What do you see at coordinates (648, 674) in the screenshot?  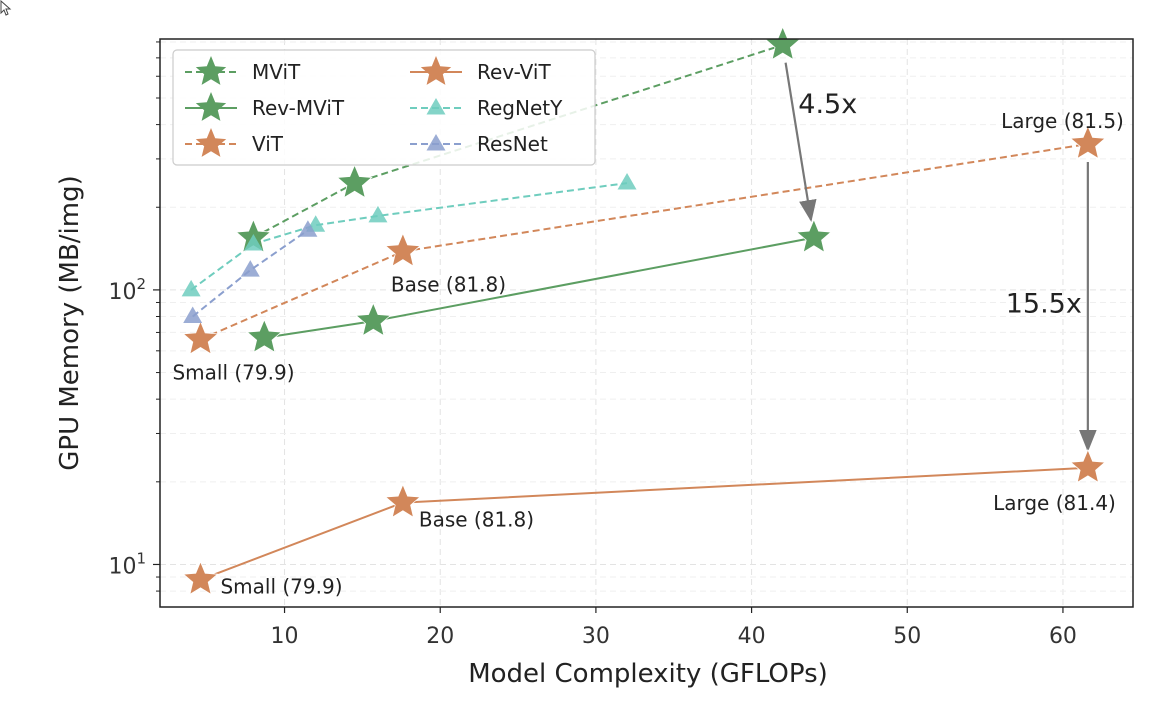 I see `x-axis-label: Model Complexity (GFLOPs)` at bounding box center [648, 674].